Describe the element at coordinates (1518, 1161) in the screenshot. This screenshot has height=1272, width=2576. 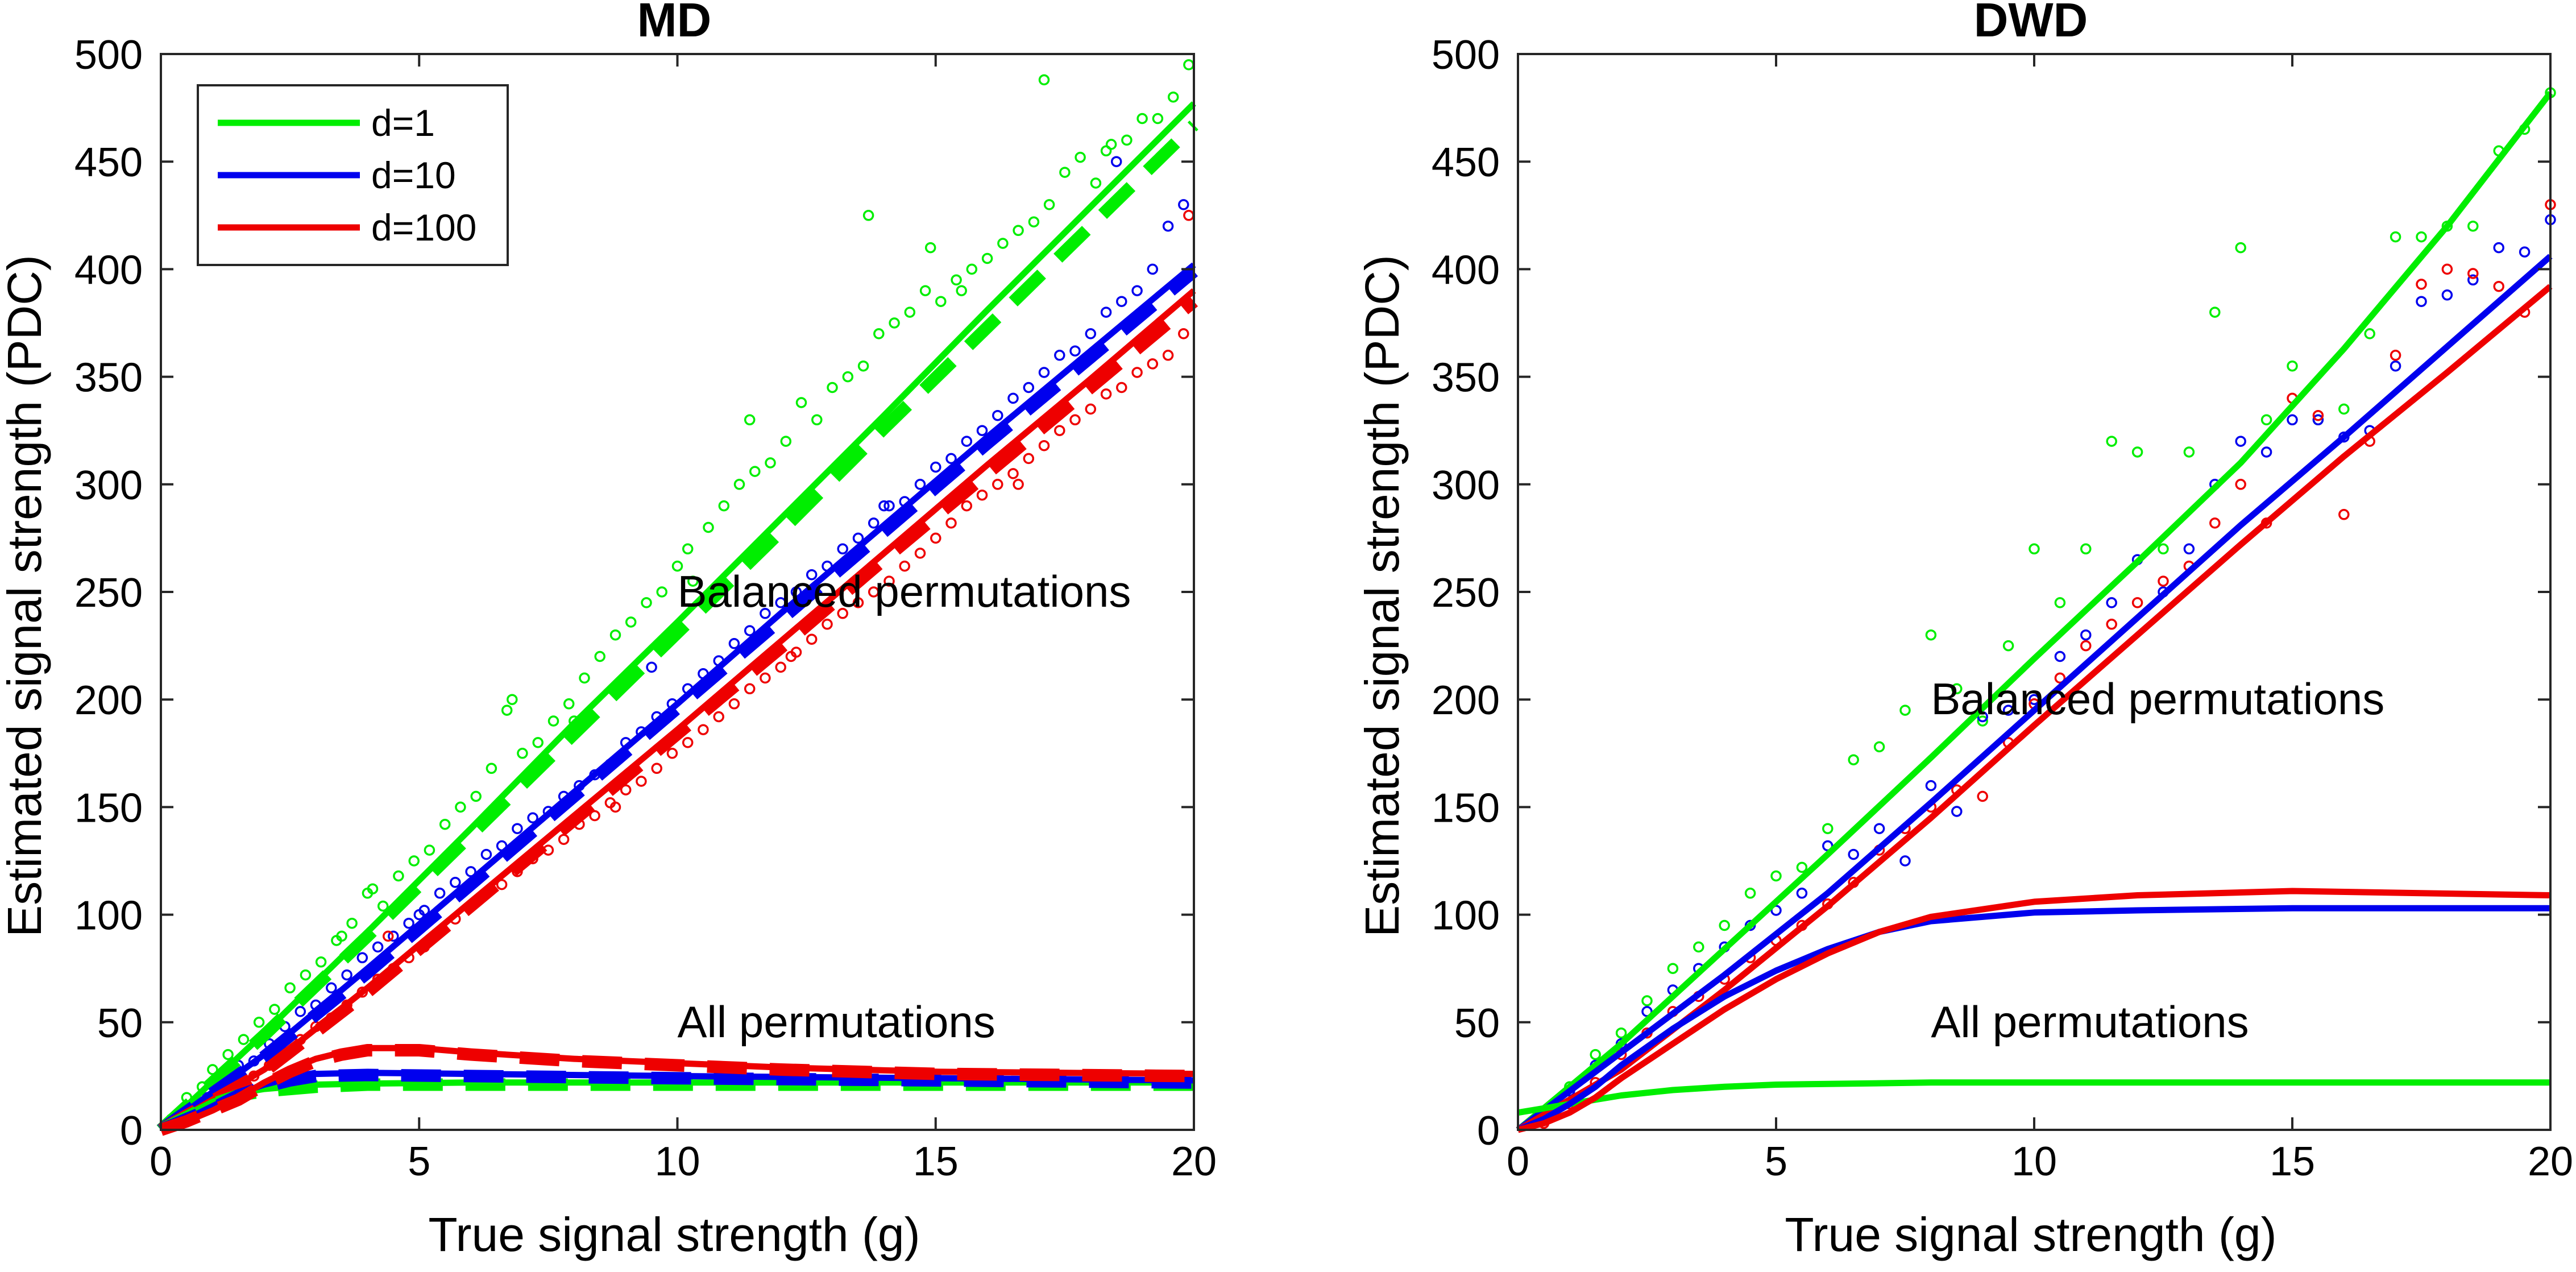
I see `dwd-x-tick-label: 0` at that location.